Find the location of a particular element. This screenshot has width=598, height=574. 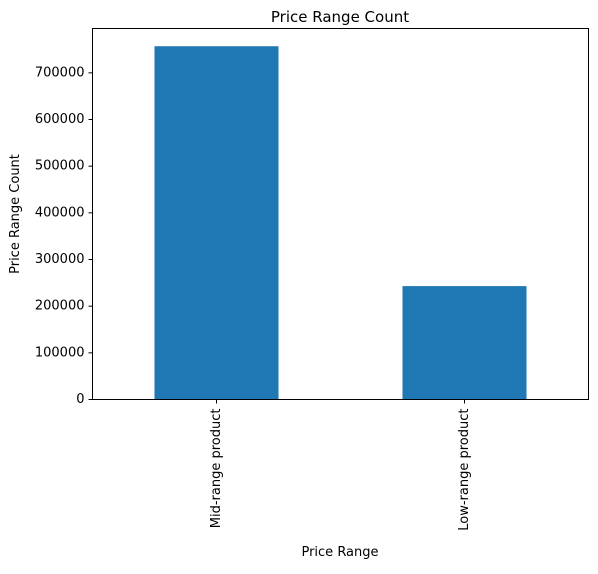

y-axis-title: Price Range Count is located at coordinates (15, 214).